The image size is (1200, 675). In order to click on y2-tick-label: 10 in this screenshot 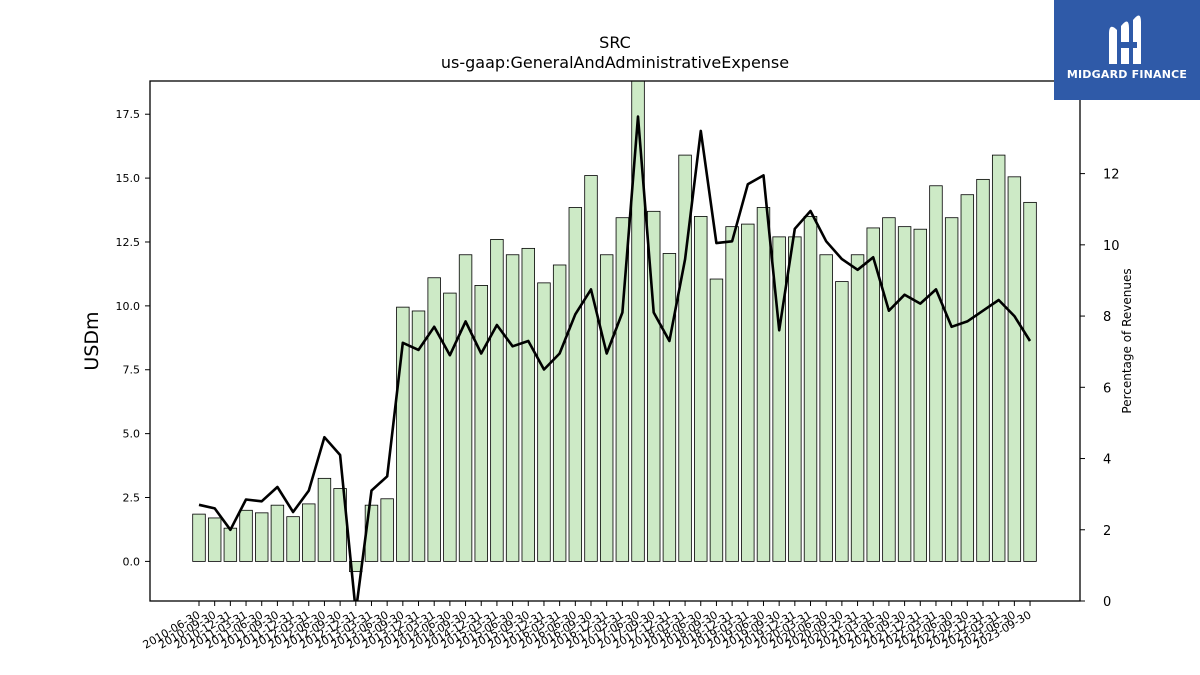, I will do `click(1111, 246)`.